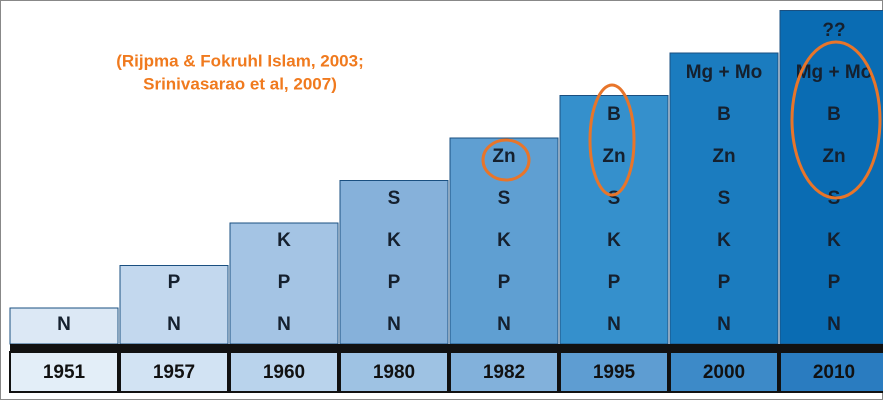 The width and height of the screenshot is (883, 400). I want to click on year-label: 1980, so click(394, 372).